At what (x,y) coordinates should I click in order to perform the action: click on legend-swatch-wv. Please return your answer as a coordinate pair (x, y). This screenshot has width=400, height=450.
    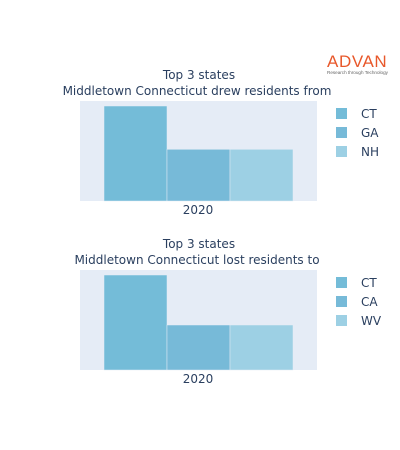
    Looking at the image, I should click on (341, 320).